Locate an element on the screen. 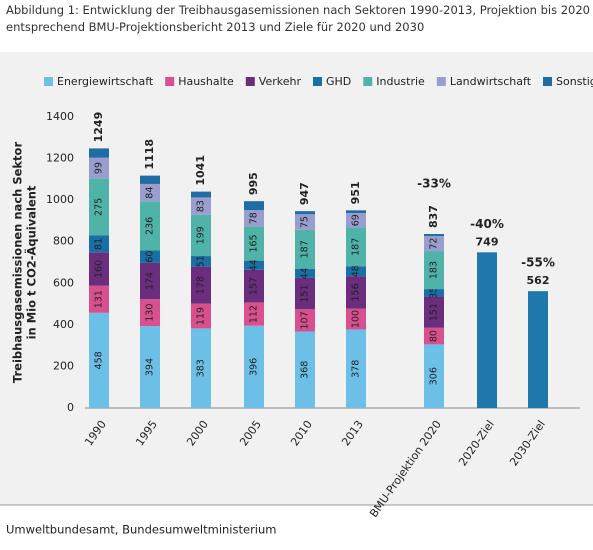 Image resolution: width=593 pixels, height=550 pixels. data-label: 275 is located at coordinates (99, 207).